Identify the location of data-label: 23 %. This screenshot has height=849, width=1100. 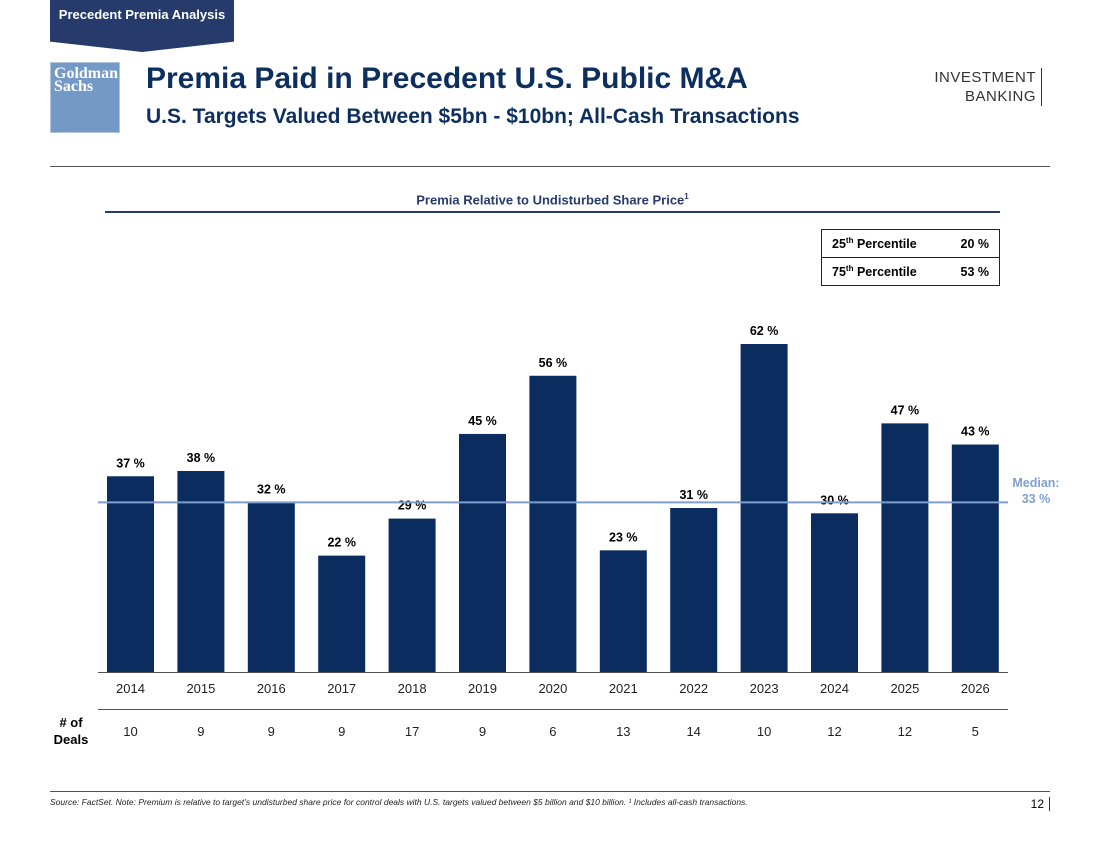
(623, 537).